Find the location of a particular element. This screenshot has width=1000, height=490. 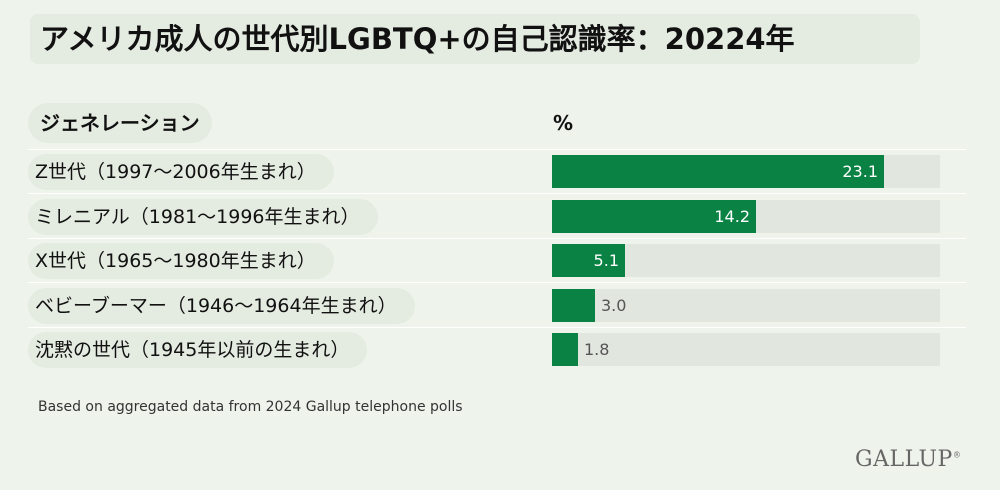

brand-name: GALLUP is located at coordinates (904, 459).